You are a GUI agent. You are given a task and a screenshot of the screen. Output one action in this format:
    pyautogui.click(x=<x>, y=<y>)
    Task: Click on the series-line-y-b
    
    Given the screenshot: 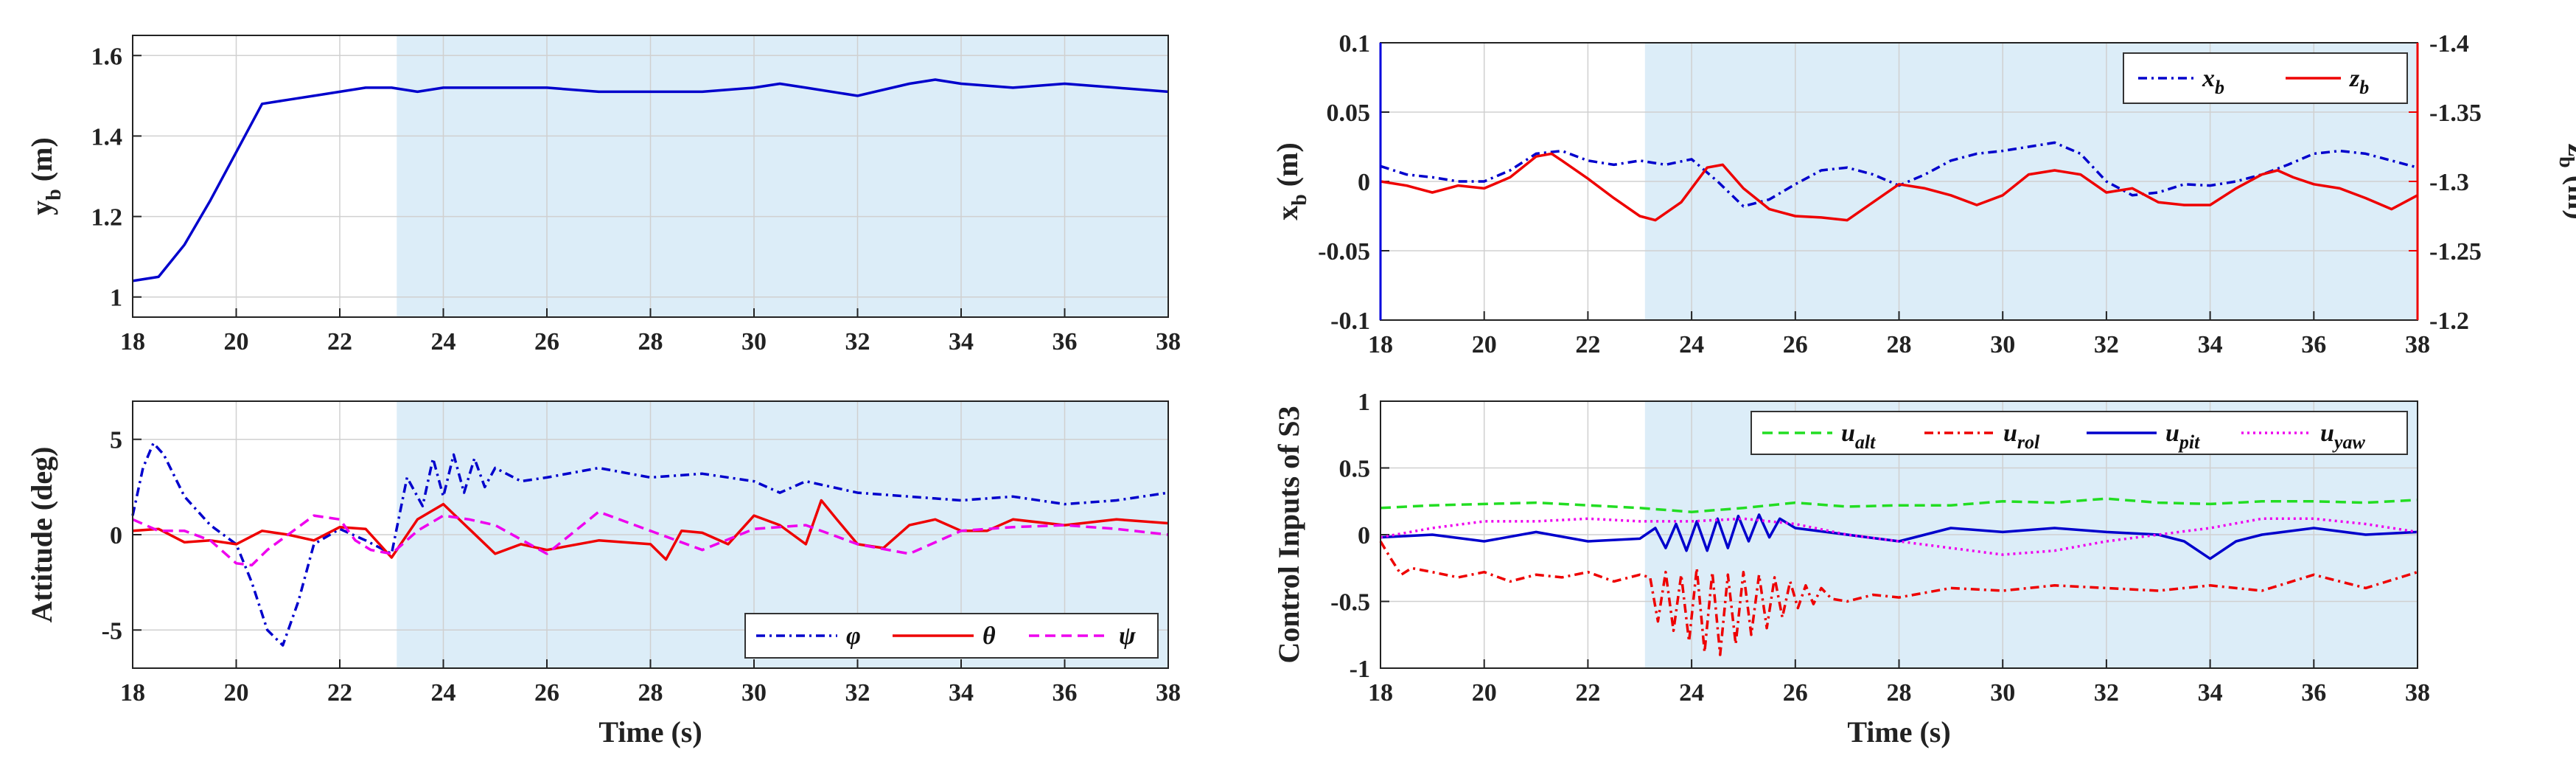 What is the action you would take?
    pyautogui.click(x=650, y=180)
    